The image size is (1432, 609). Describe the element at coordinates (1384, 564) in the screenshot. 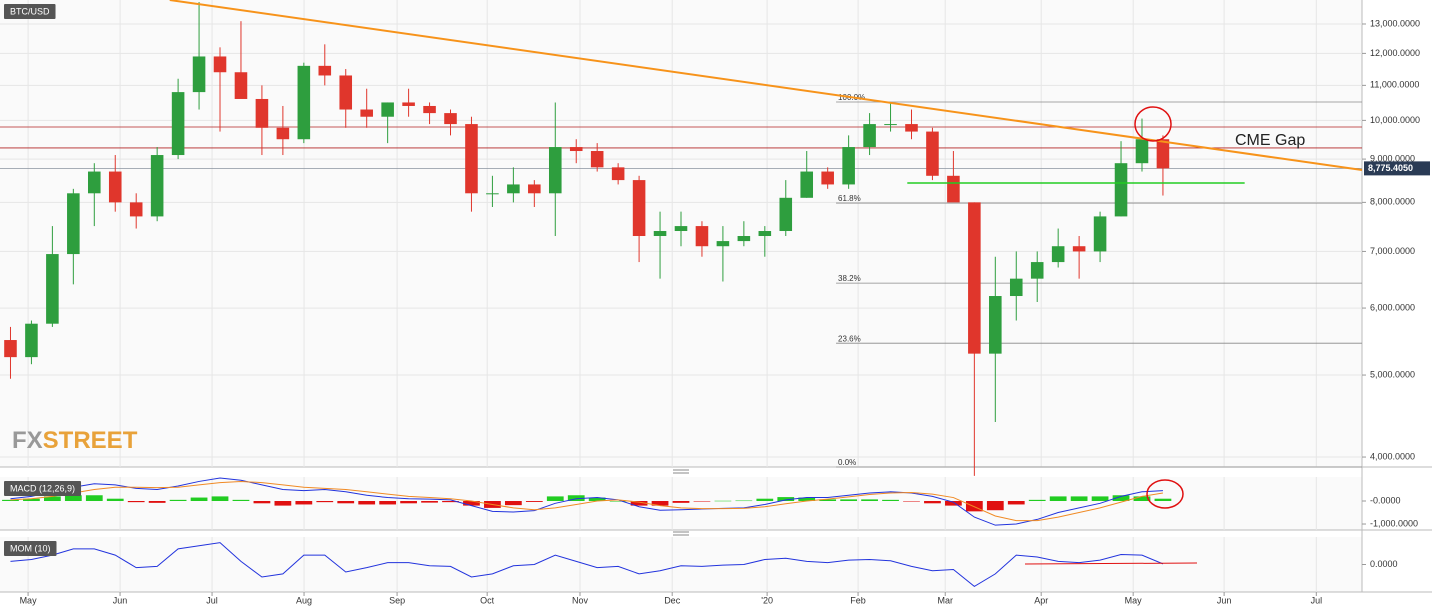

I see `y-tick-label: 0.0000` at that location.